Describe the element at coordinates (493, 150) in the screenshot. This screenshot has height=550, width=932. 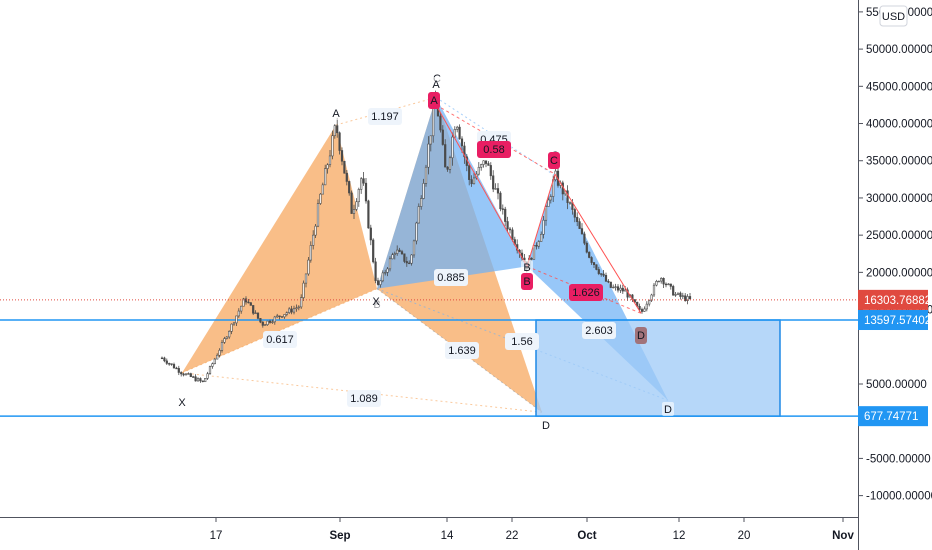
I see `ratio-058: 0.58` at that location.